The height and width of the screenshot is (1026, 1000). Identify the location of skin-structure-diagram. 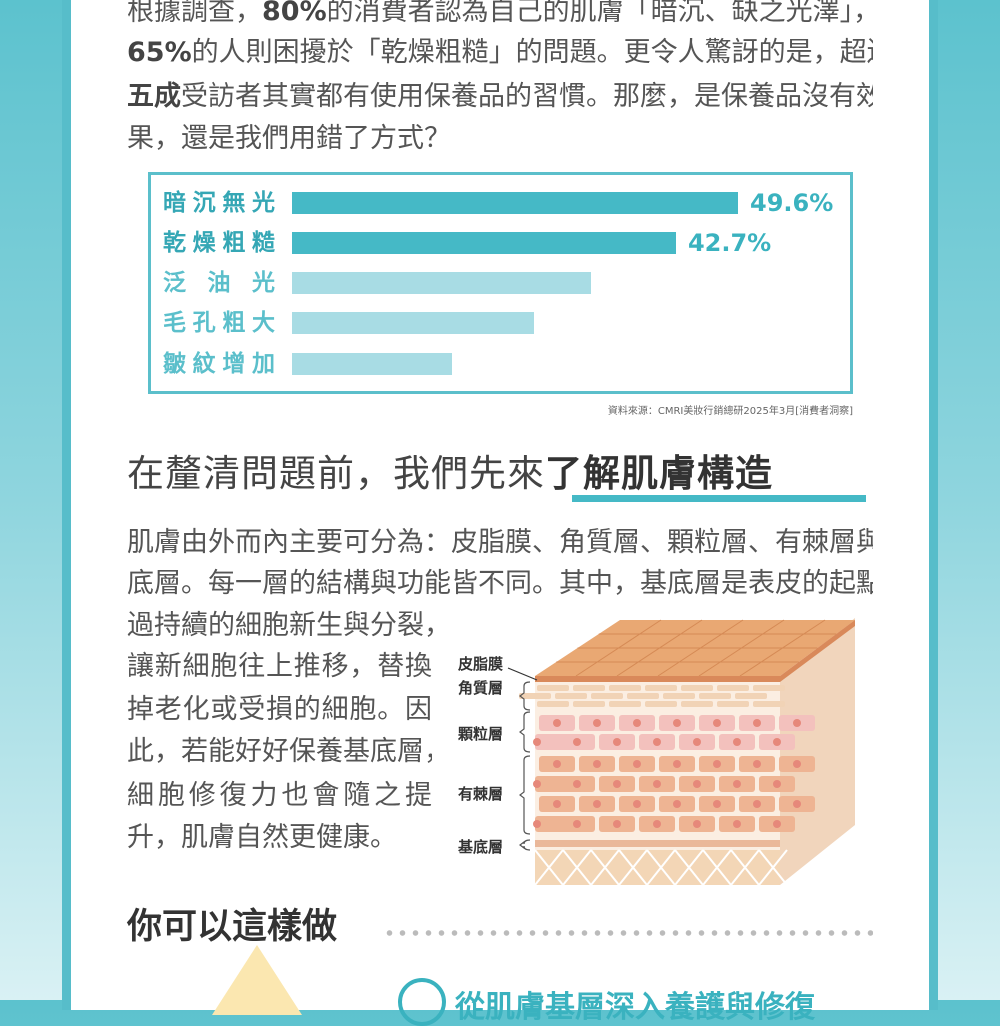
(681, 752).